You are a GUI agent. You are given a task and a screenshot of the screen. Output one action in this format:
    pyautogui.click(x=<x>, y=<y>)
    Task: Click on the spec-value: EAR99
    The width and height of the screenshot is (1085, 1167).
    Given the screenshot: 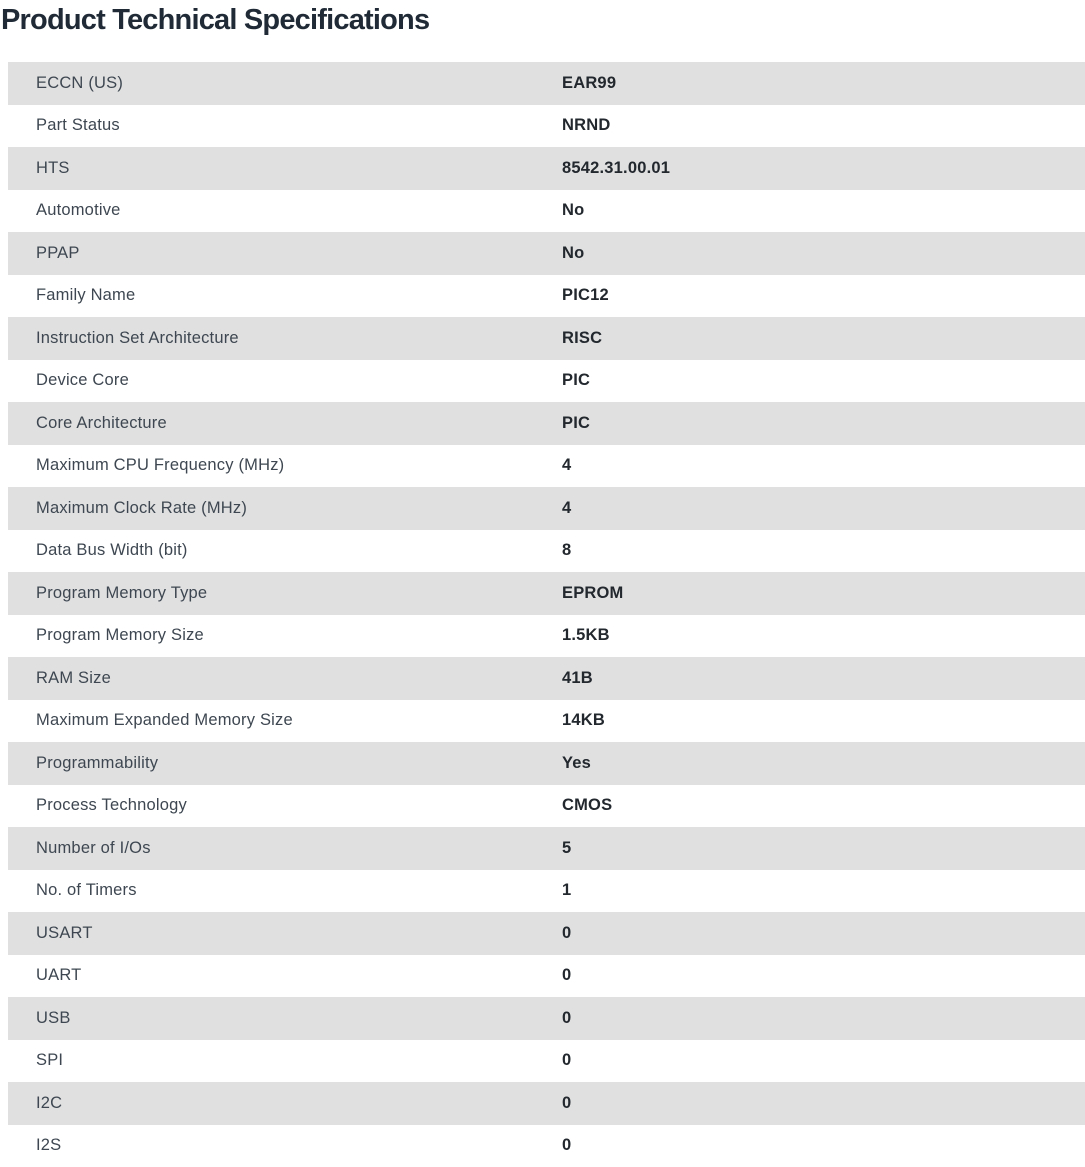 What is the action you would take?
    pyautogui.click(x=589, y=83)
    